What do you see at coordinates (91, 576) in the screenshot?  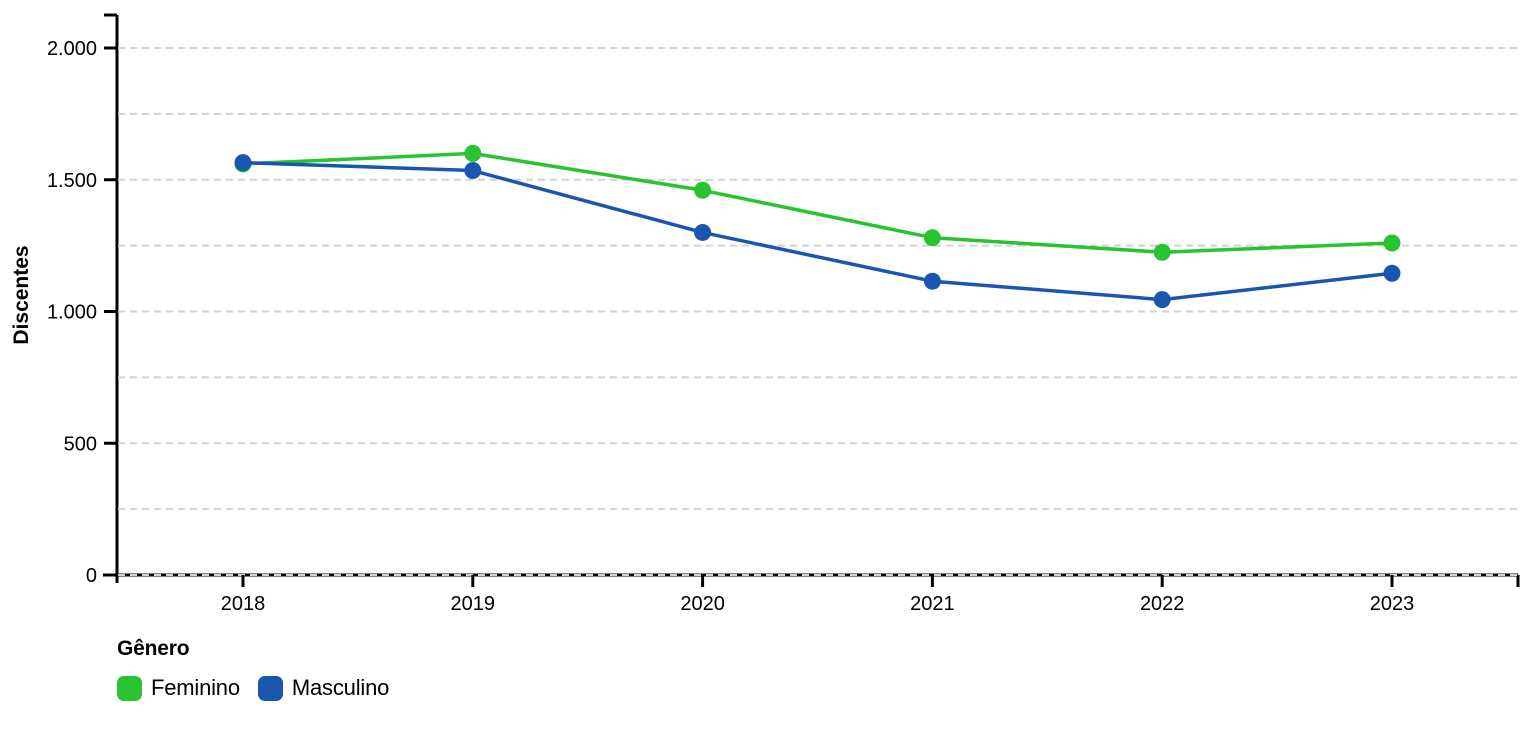 I see `y-tick-label: 0` at bounding box center [91, 576].